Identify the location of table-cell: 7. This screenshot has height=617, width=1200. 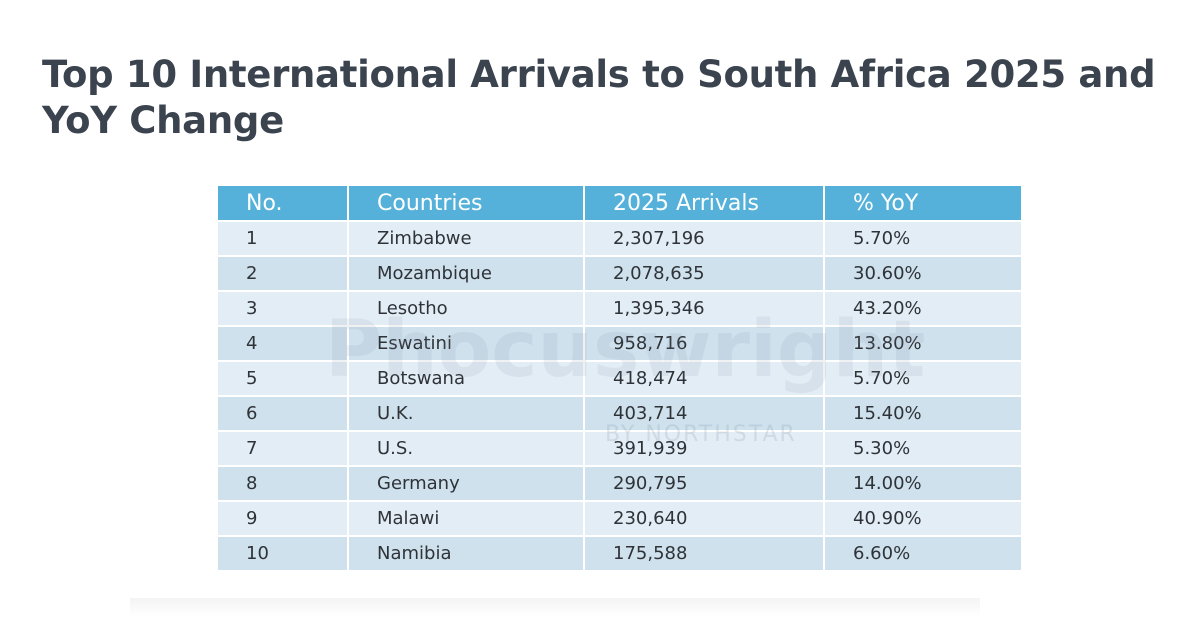
(282, 448).